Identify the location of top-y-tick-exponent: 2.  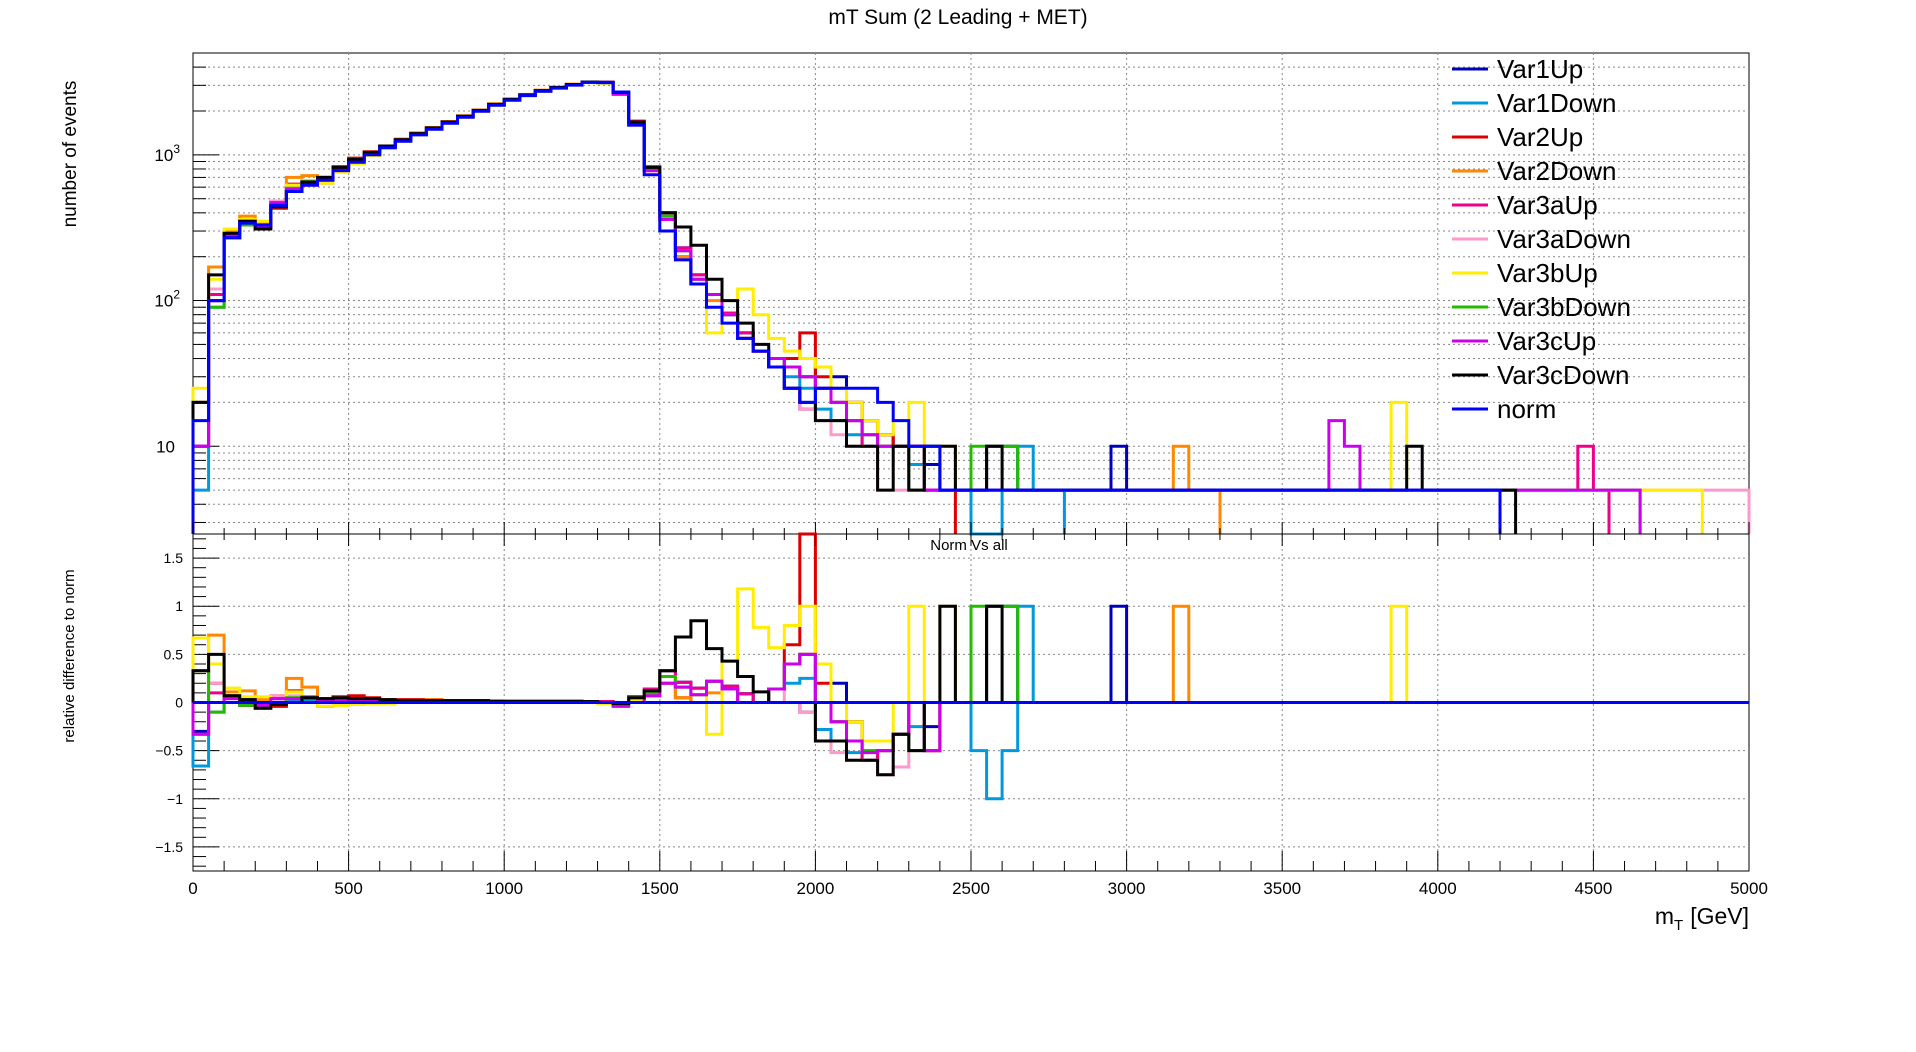
(176, 295).